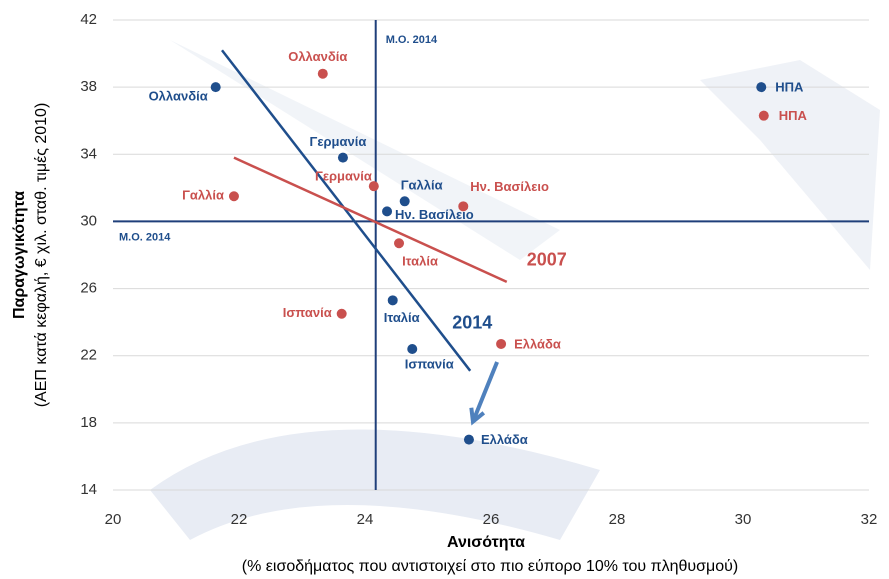 The image size is (889, 579). I want to click on y-tick-label: 26, so click(88, 288).